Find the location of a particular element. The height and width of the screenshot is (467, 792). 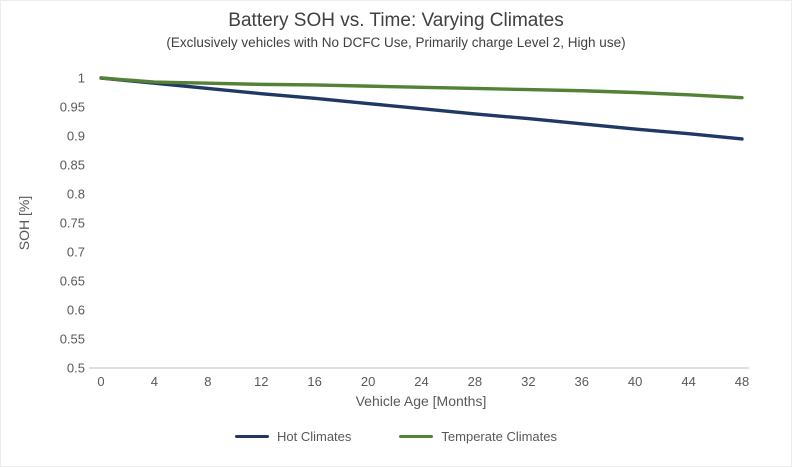

x-tick-label: 0 is located at coordinates (100, 381).